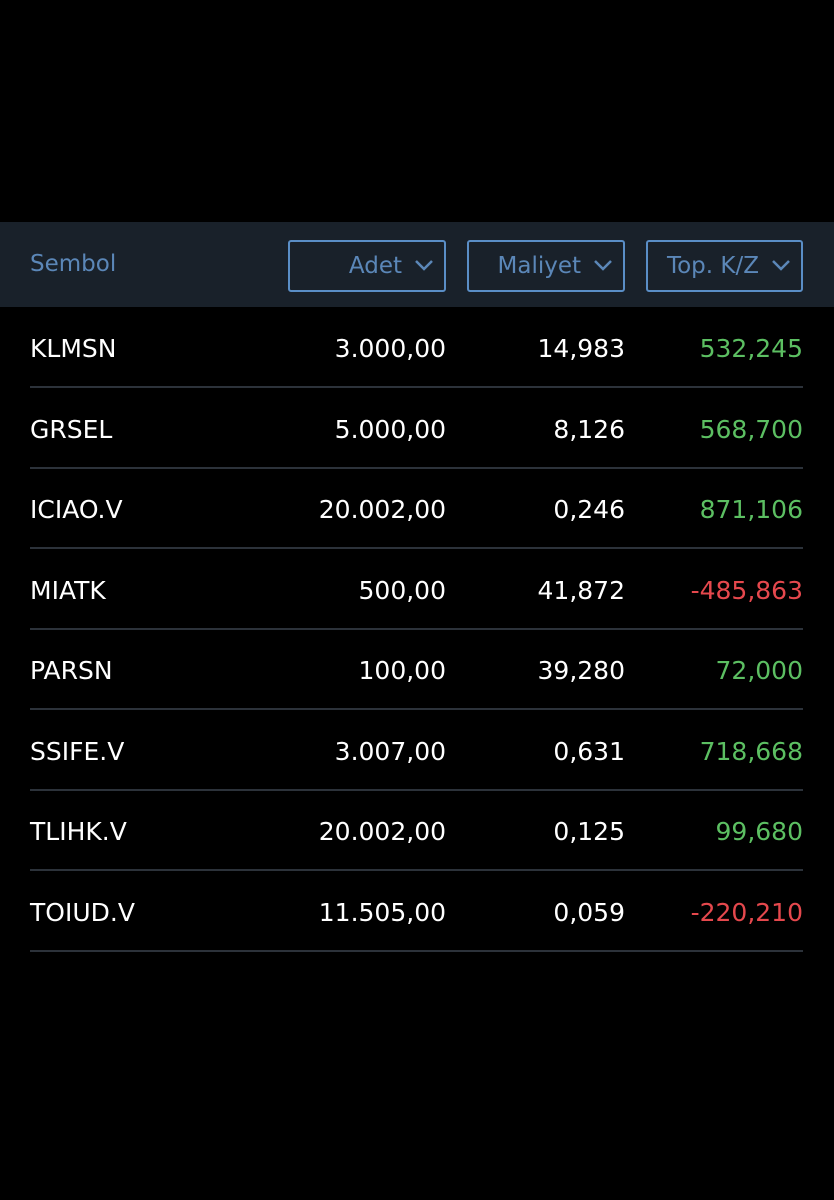 The width and height of the screenshot is (834, 1200). I want to click on symbol-cell: TLIHK.V, so click(78, 831).